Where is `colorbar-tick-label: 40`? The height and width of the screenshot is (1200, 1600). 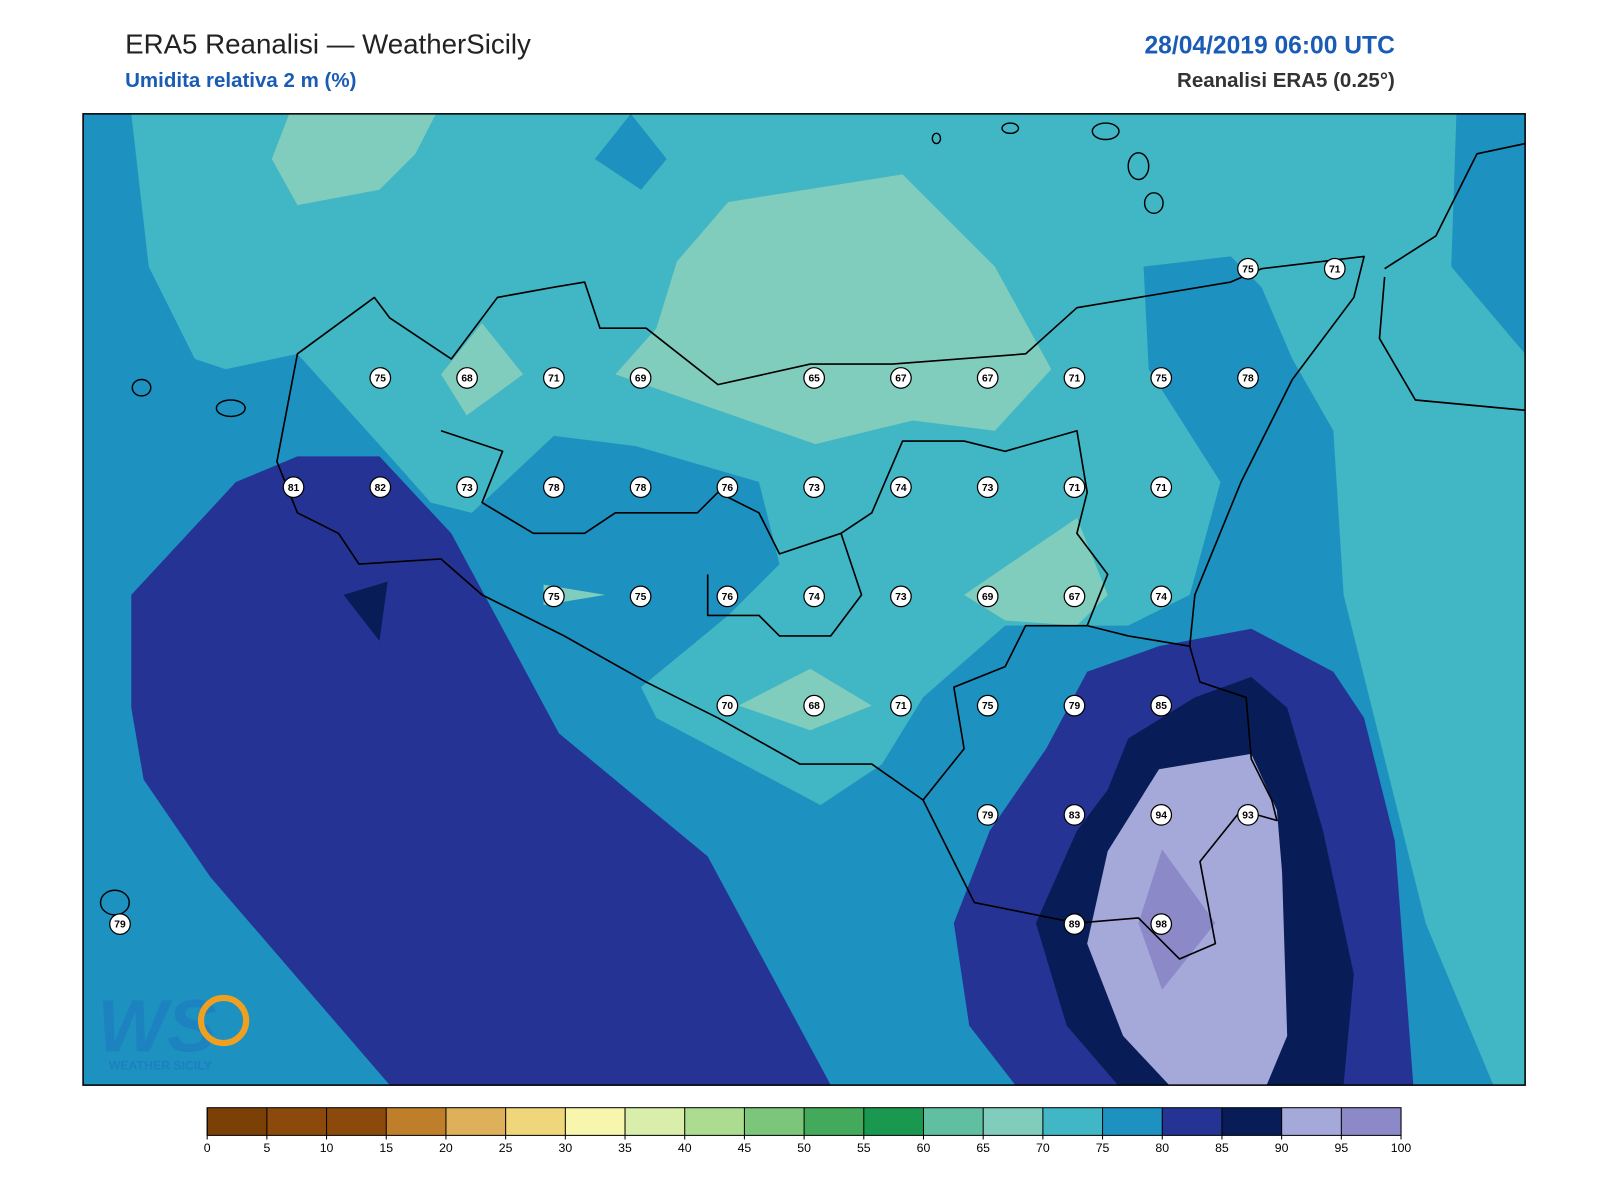
colorbar-tick-label: 40 is located at coordinates (685, 1148).